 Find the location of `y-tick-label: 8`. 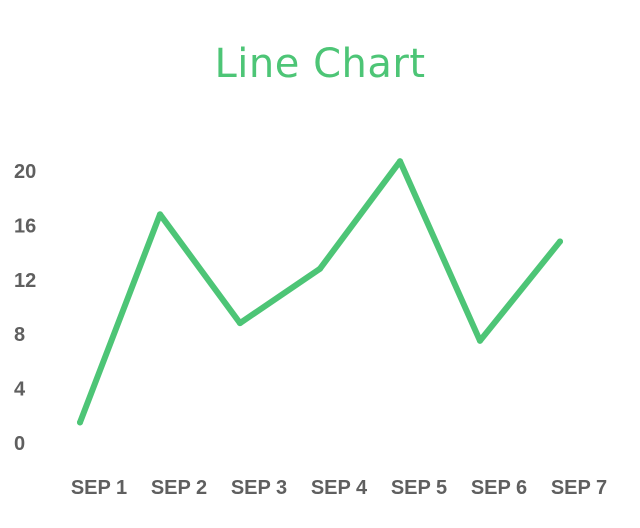

y-tick-label: 8 is located at coordinates (19, 335).